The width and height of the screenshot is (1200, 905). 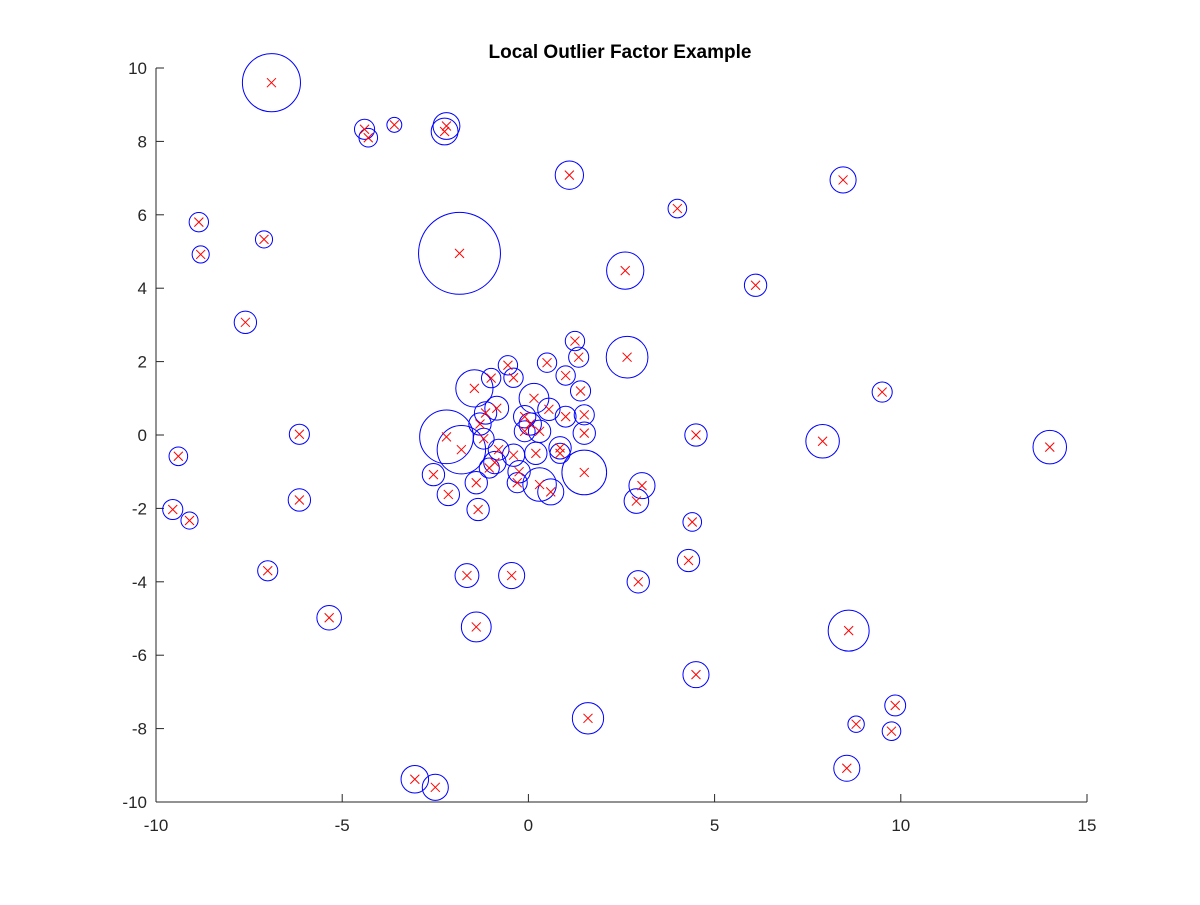 I want to click on chart-title: Local Outlier Factor Example, so click(x=620, y=52).